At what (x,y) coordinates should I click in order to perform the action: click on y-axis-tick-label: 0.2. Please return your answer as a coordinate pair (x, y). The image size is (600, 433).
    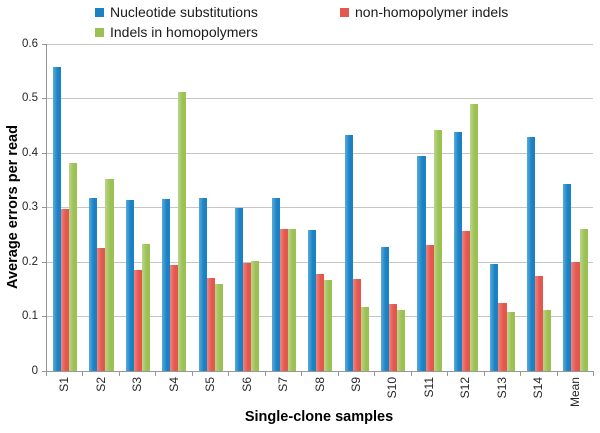
    Looking at the image, I should click on (30, 261).